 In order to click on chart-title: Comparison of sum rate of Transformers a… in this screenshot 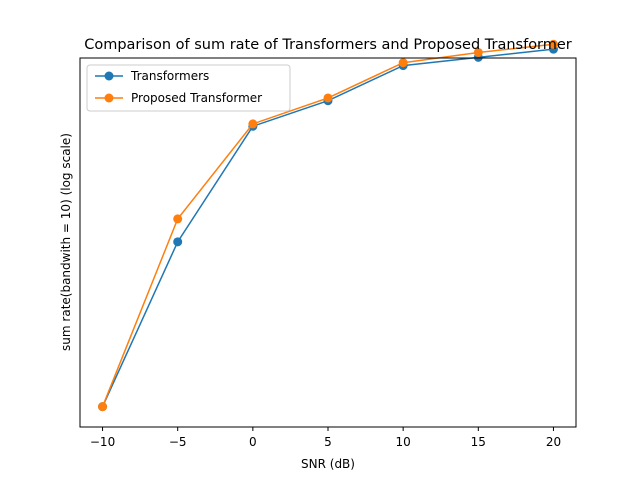, I will do `click(328, 45)`.